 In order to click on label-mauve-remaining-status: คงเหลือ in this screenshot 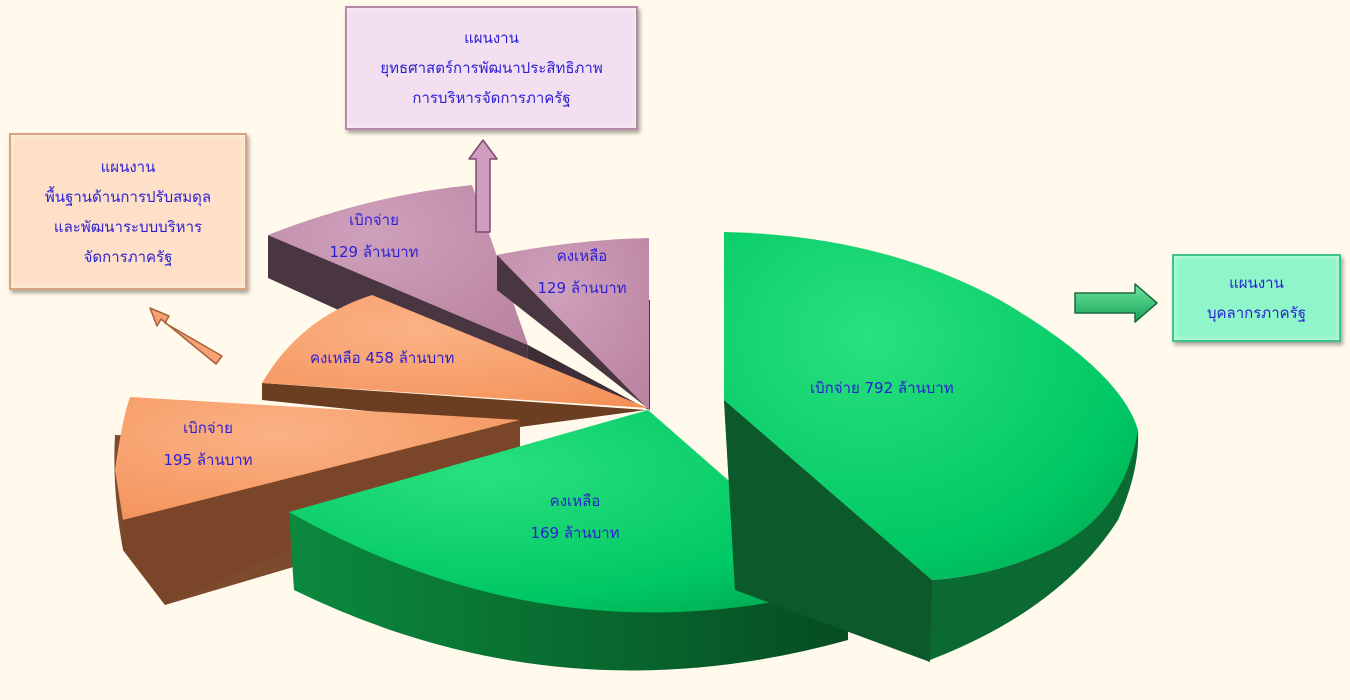, I will do `click(582, 256)`.